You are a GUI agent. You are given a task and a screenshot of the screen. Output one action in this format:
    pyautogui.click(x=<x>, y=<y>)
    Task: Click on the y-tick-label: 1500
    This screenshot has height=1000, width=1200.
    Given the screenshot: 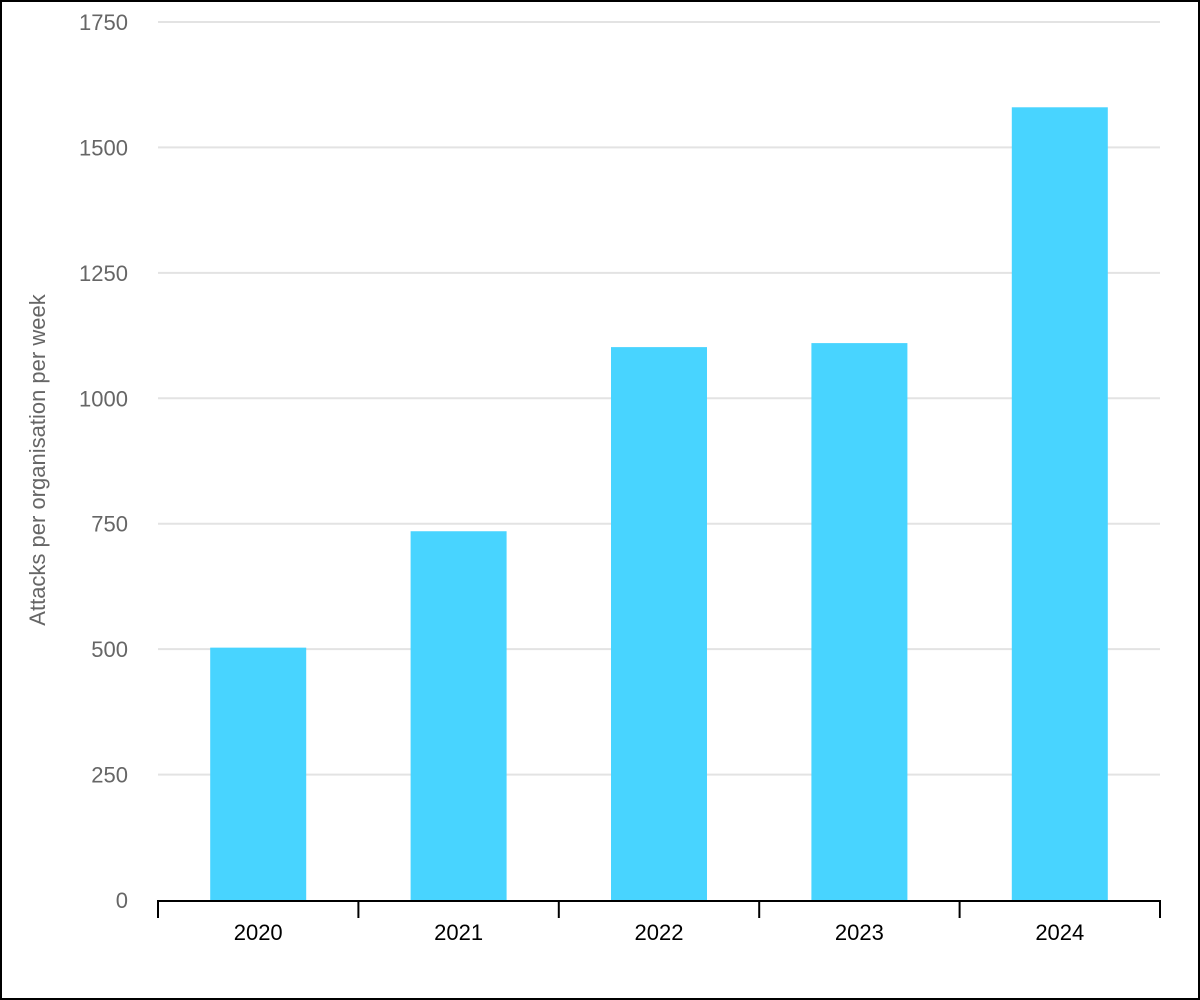 What is the action you would take?
    pyautogui.click(x=103, y=147)
    